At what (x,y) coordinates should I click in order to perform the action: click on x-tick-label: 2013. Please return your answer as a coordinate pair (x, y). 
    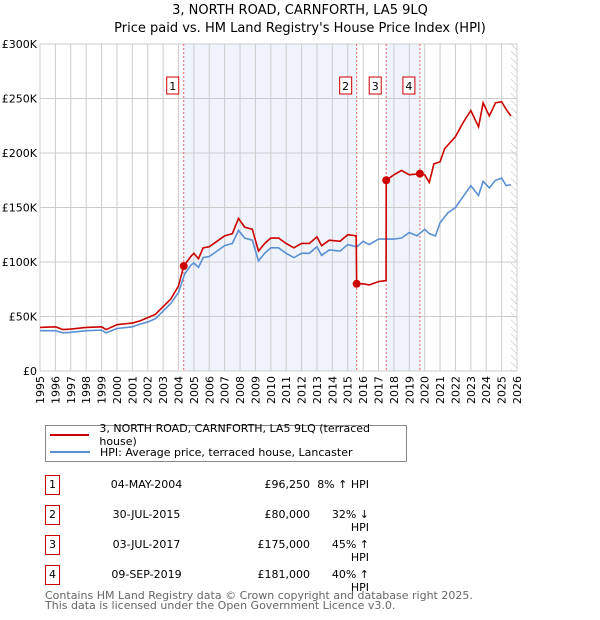
    Looking at the image, I should click on (317, 390).